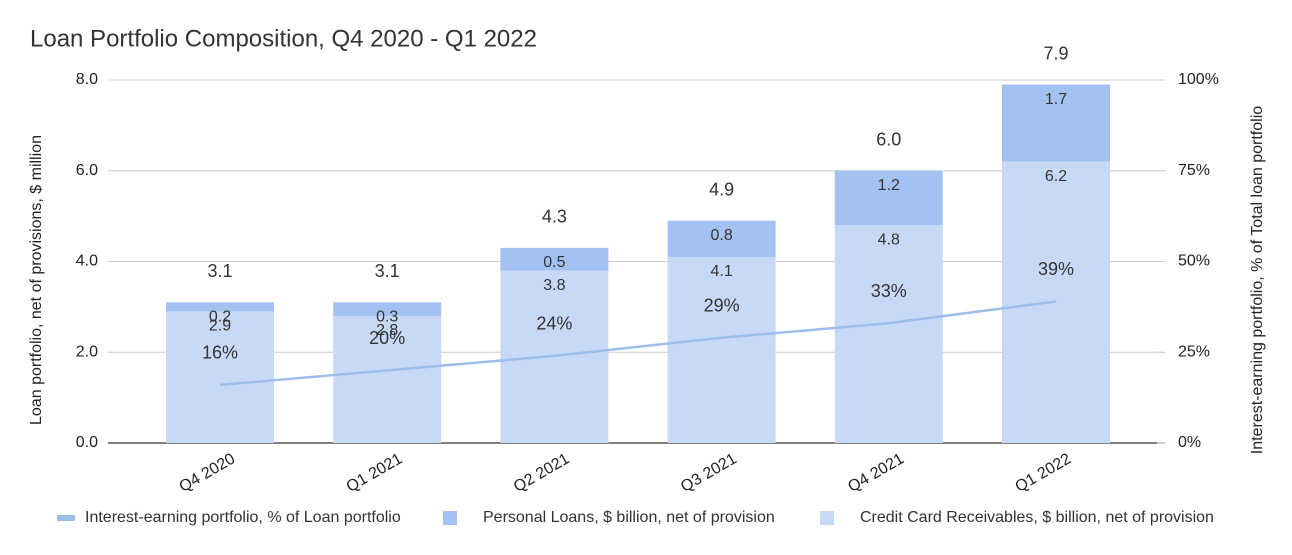  I want to click on segment-label: 2.8, so click(387, 330).